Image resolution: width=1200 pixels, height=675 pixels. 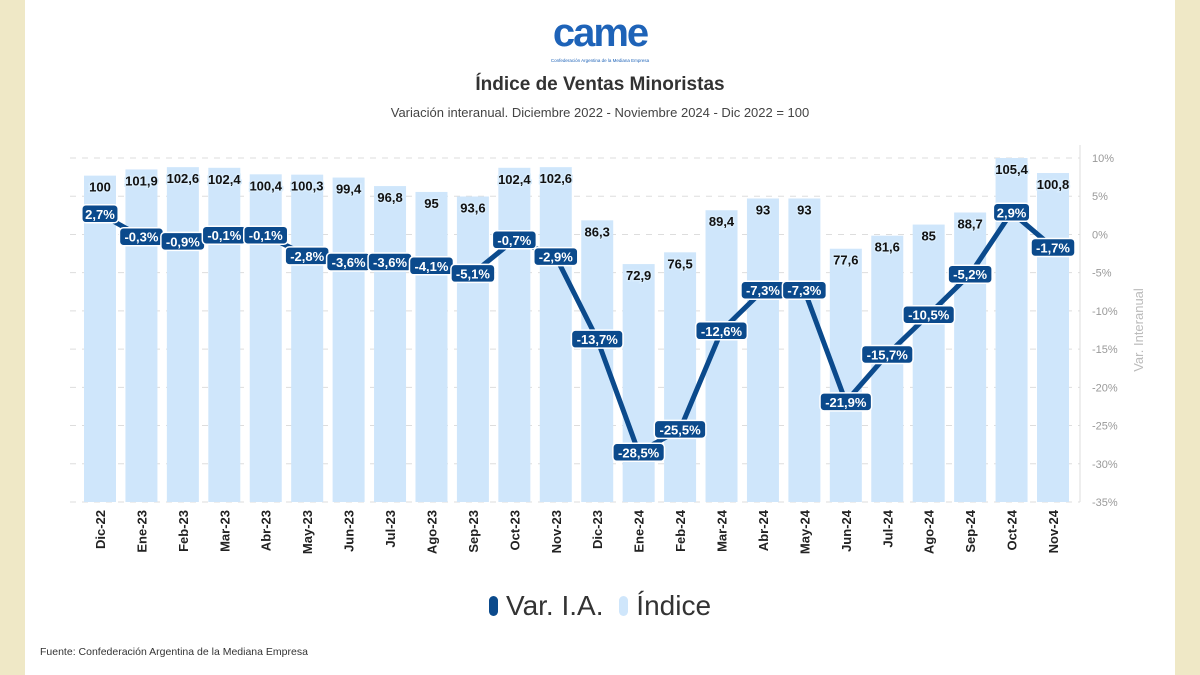 What do you see at coordinates (929, 531) in the screenshot?
I see `x-tick-label: Ago-24` at bounding box center [929, 531].